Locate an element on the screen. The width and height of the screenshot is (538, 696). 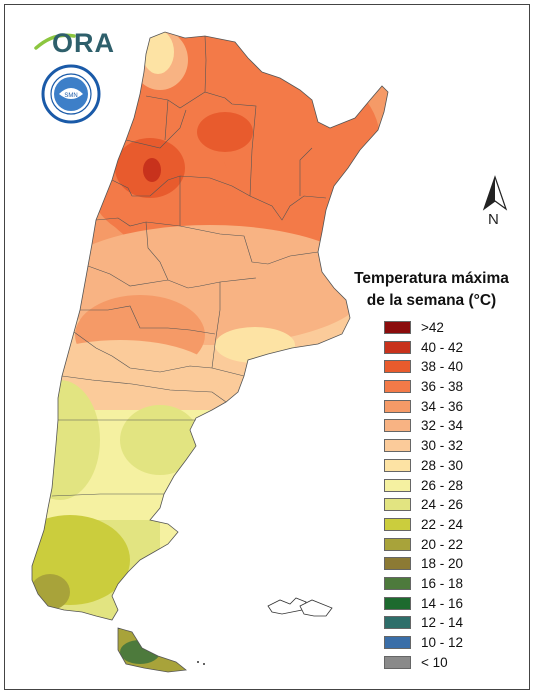
tierra-del-fuego-outline is located at coordinates (152, 650).